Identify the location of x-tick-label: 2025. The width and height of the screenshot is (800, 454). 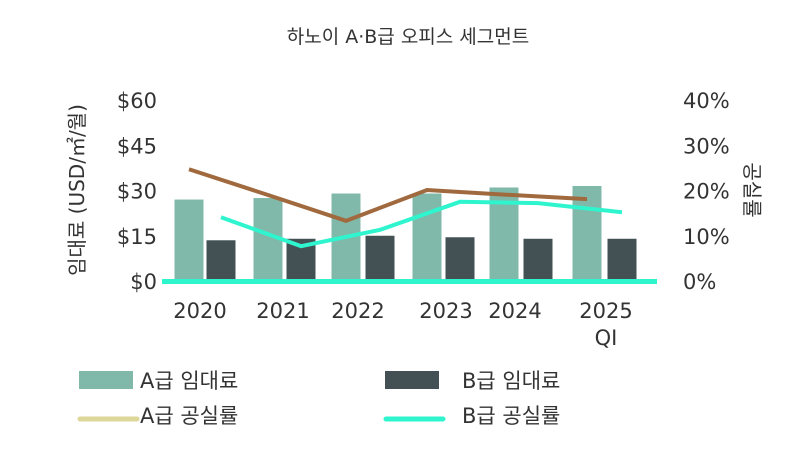
(605, 311).